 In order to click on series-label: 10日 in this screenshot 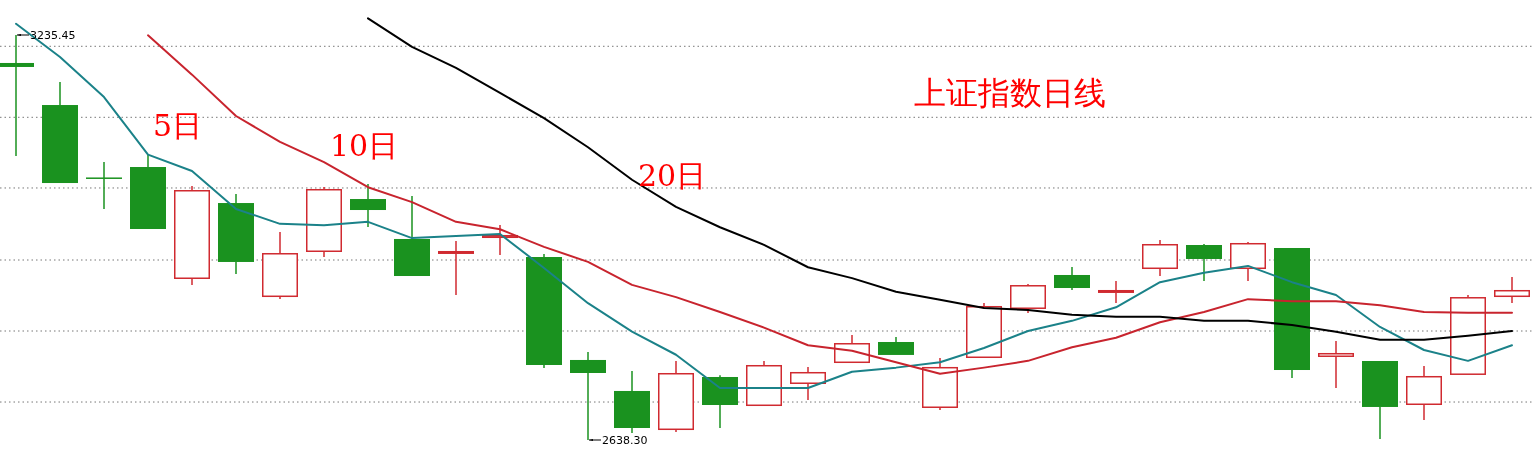, I will do `click(364, 145)`.